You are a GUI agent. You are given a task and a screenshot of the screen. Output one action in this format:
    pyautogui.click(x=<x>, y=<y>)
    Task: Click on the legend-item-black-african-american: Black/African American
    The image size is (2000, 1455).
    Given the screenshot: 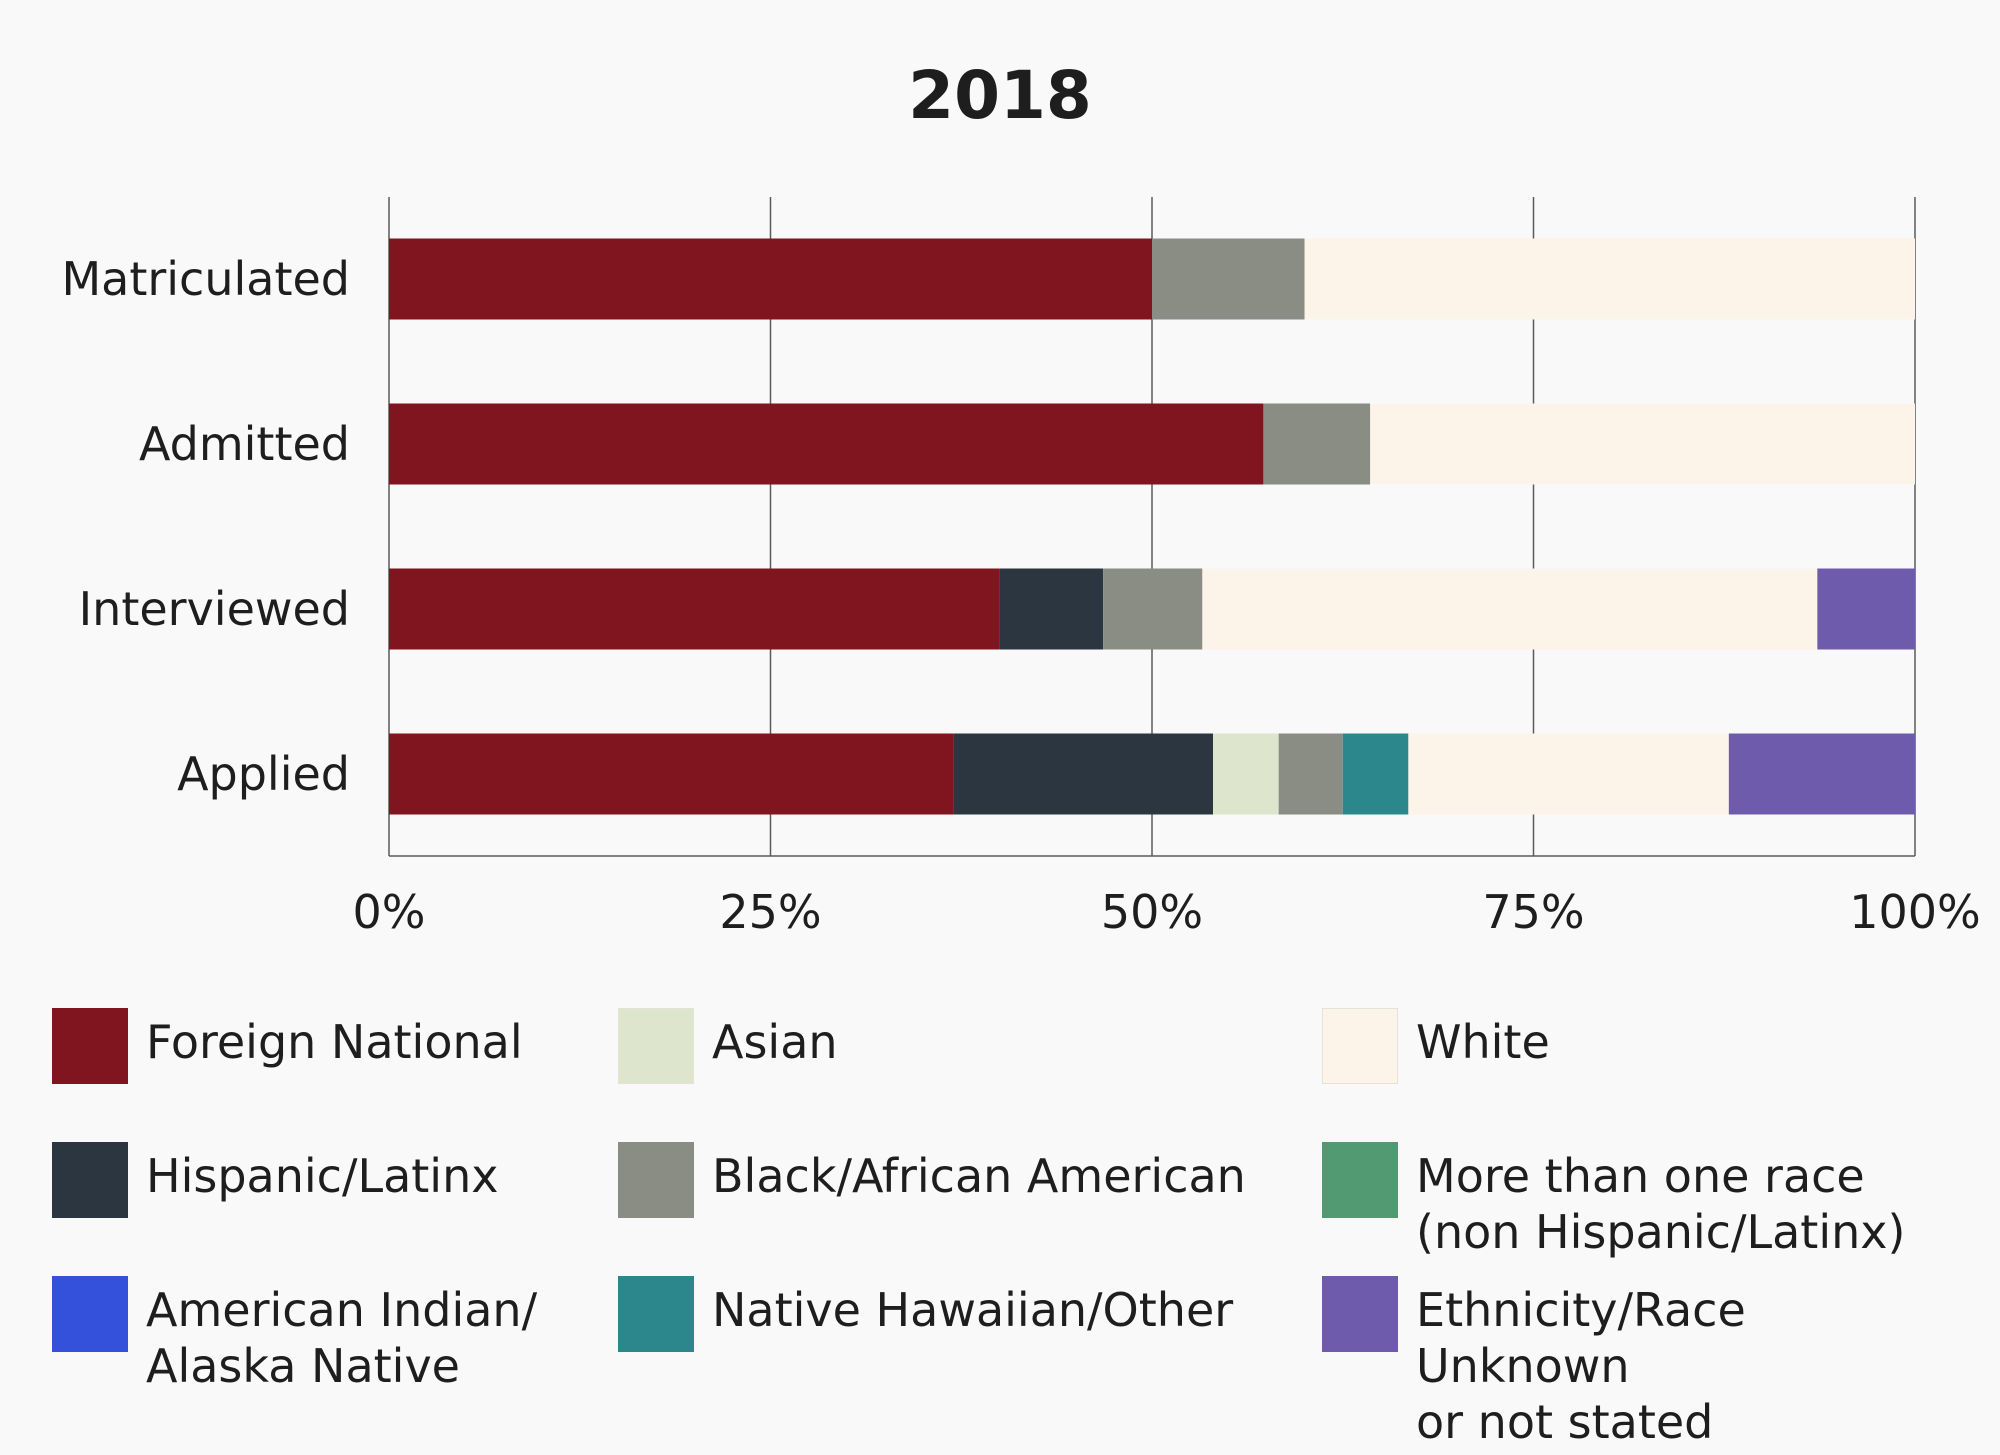 What is the action you would take?
    pyautogui.click(x=932, y=1180)
    